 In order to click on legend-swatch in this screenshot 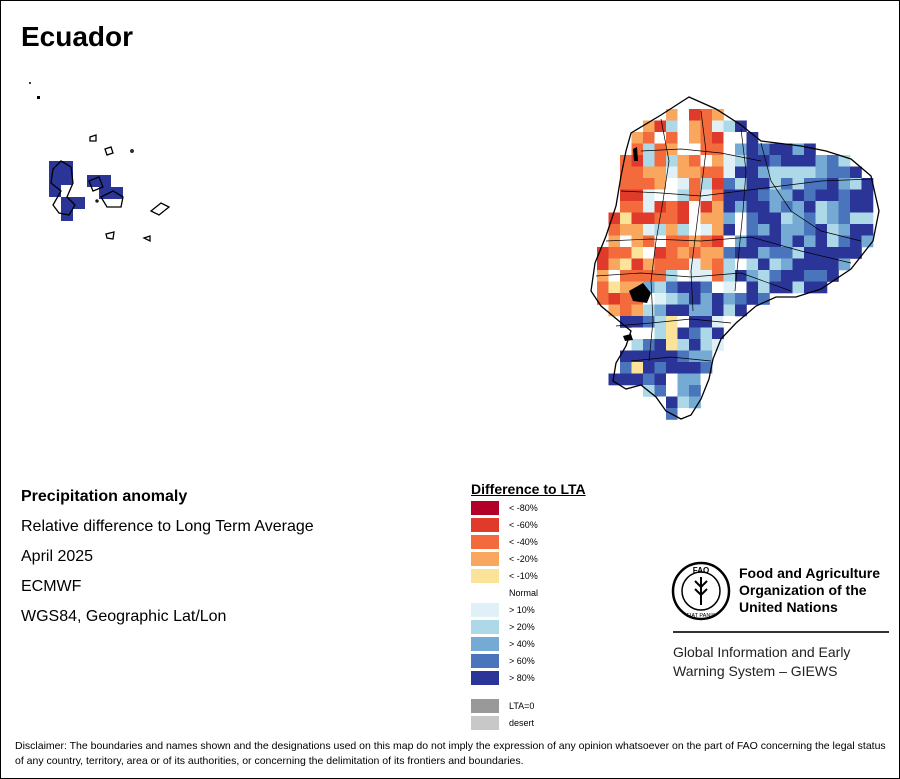, I will do `click(485, 542)`.